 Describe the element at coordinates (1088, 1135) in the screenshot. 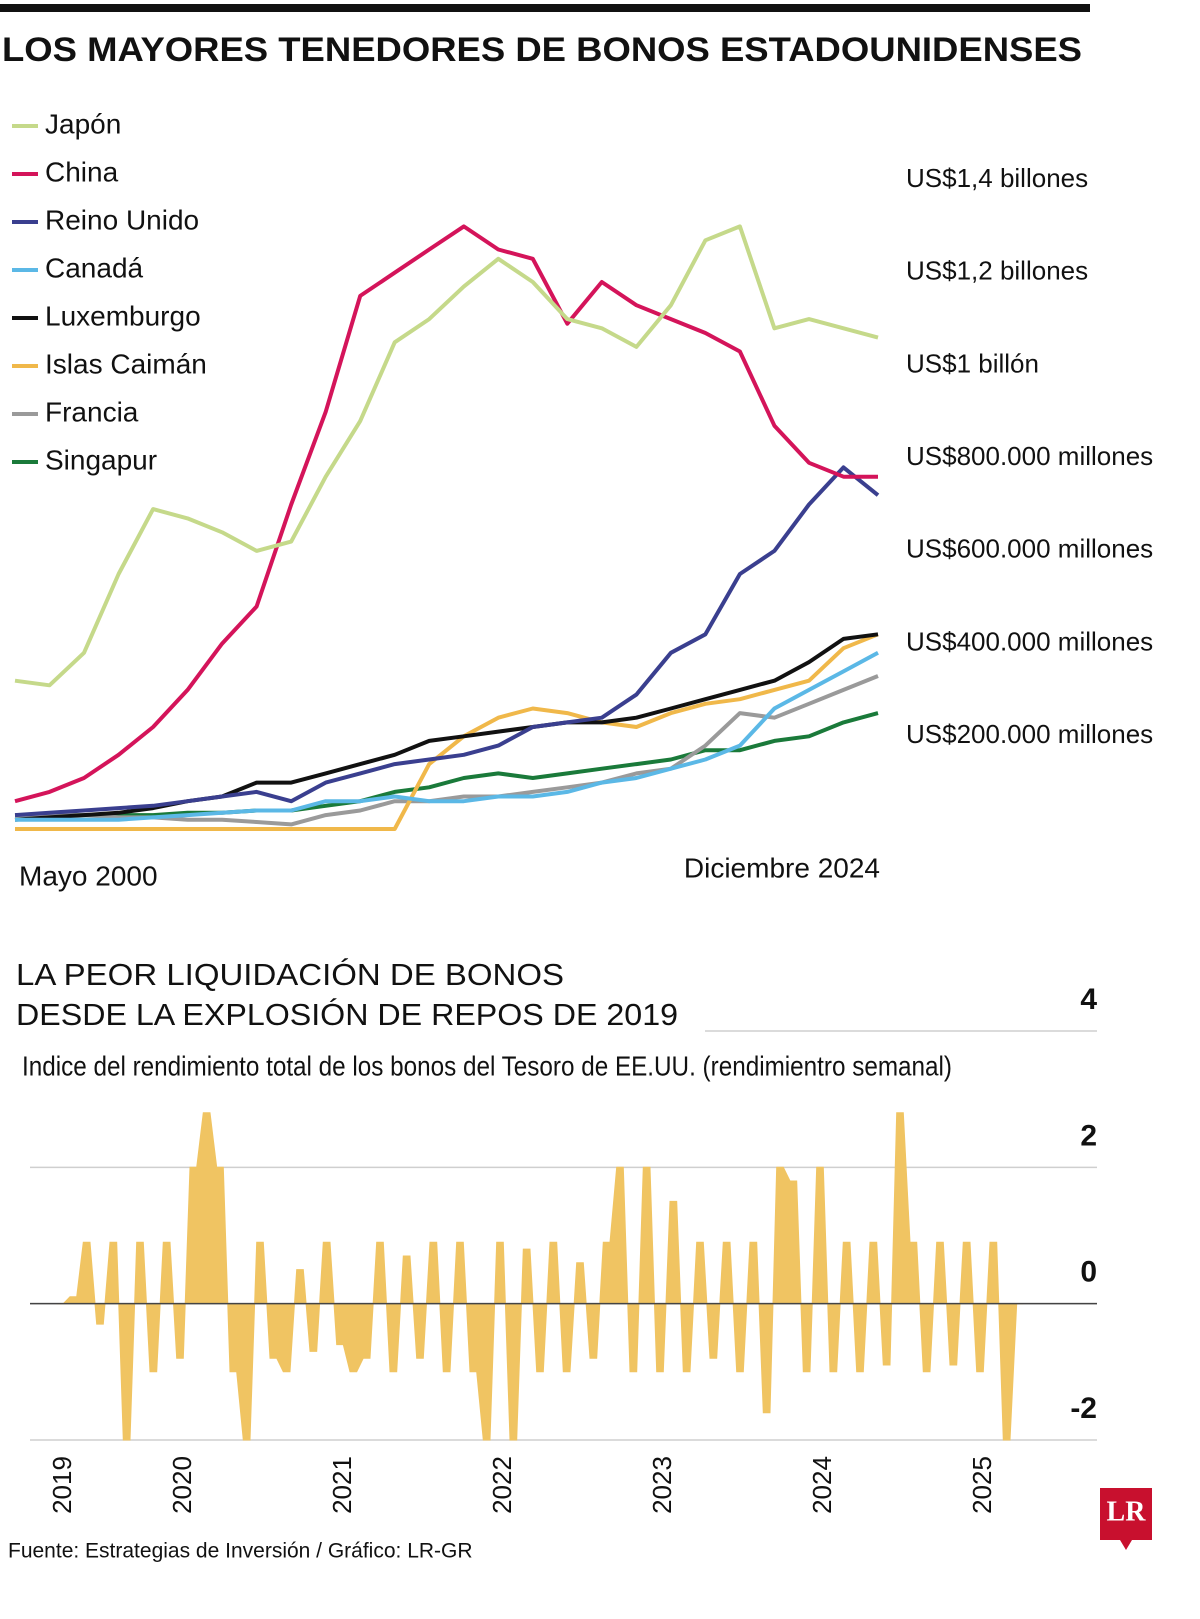

I see `y-tick-label: 2` at that location.